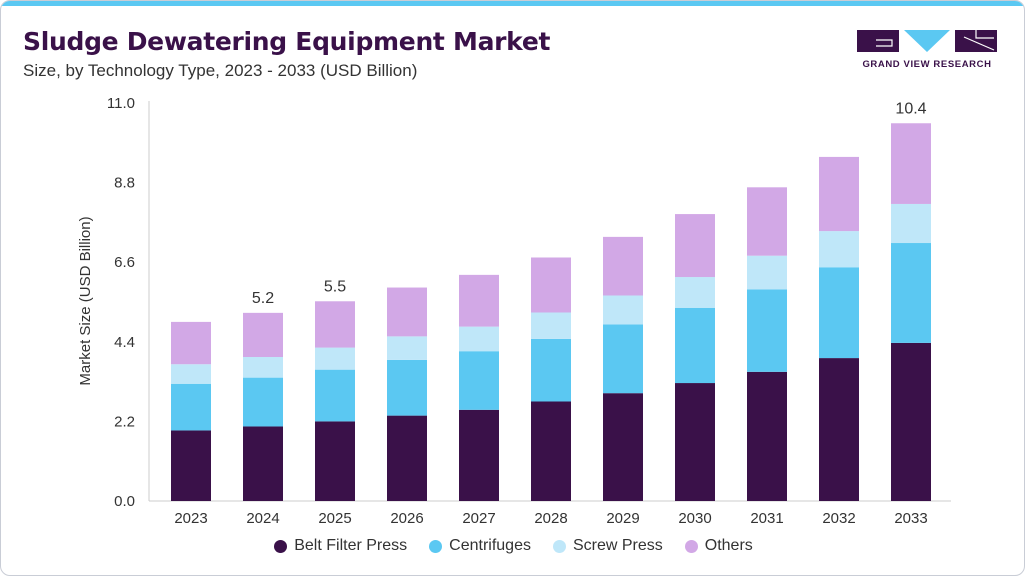 Image resolution: width=1025 pixels, height=576 pixels. Describe the element at coordinates (124, 262) in the screenshot. I see `y-tick-label: 6.6` at that location.